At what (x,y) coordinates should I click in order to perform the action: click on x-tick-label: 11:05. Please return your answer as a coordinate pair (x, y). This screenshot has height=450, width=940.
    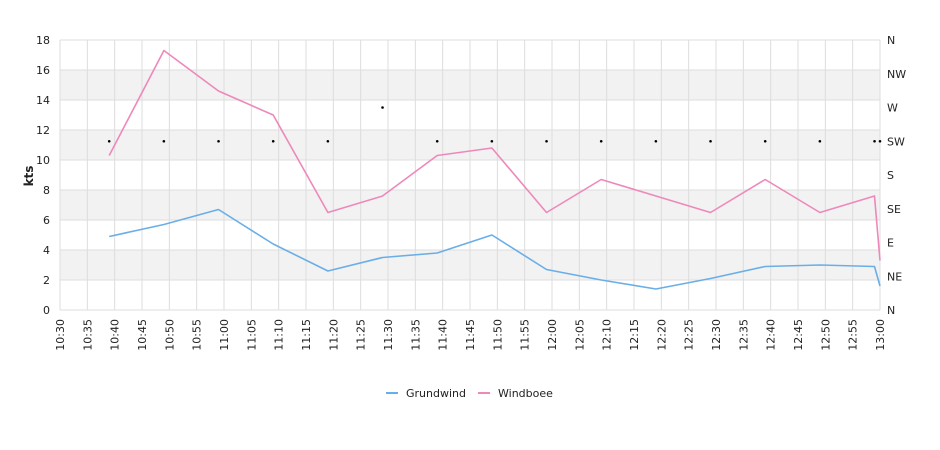
    Looking at the image, I should click on (251, 335).